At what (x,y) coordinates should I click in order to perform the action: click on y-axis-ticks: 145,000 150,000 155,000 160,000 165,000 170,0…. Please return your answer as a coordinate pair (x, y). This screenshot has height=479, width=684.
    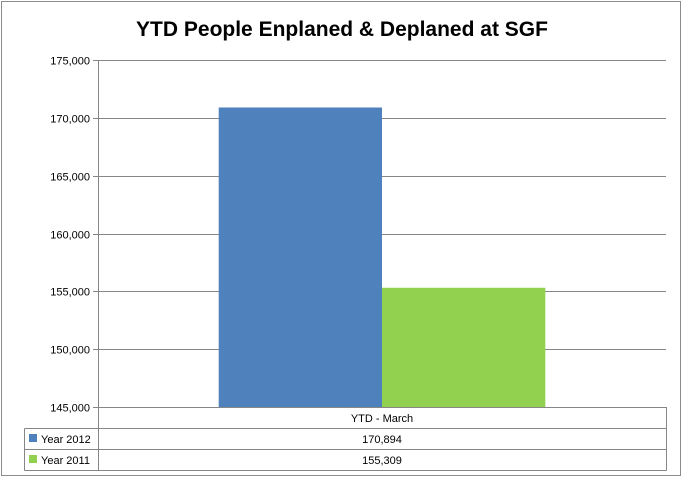
    Looking at the image, I should click on (70, 235).